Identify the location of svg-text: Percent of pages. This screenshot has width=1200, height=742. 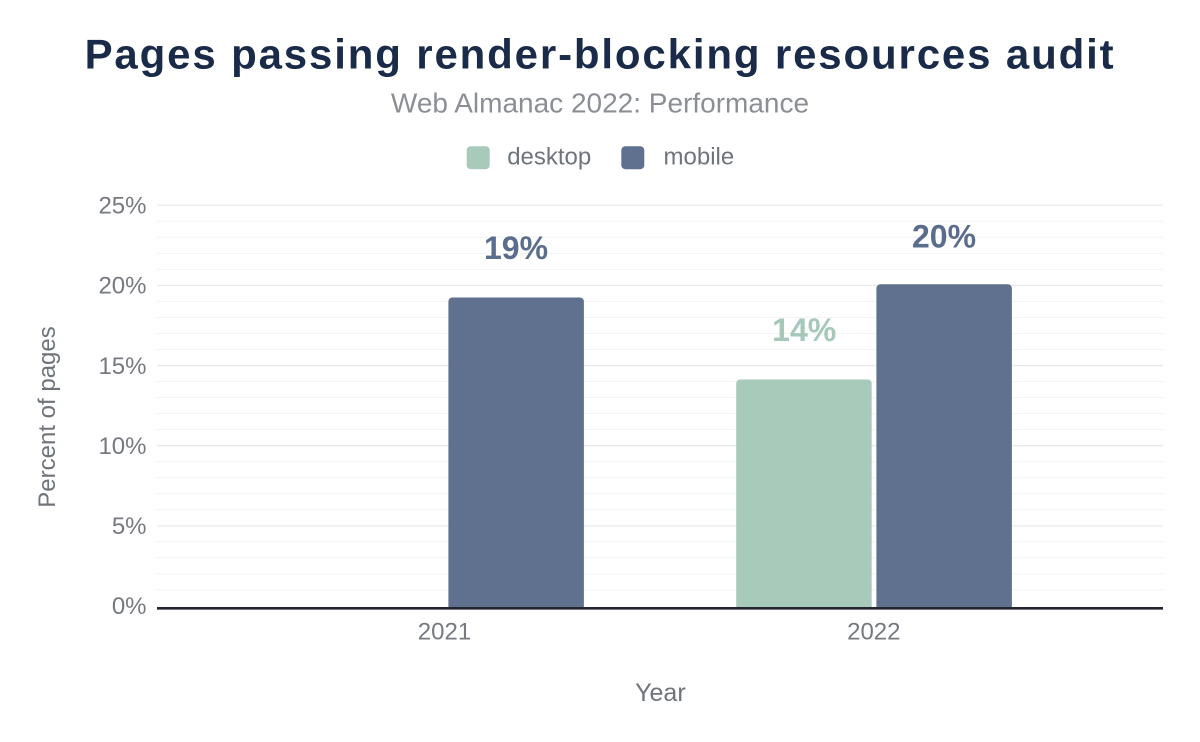
(47, 416).